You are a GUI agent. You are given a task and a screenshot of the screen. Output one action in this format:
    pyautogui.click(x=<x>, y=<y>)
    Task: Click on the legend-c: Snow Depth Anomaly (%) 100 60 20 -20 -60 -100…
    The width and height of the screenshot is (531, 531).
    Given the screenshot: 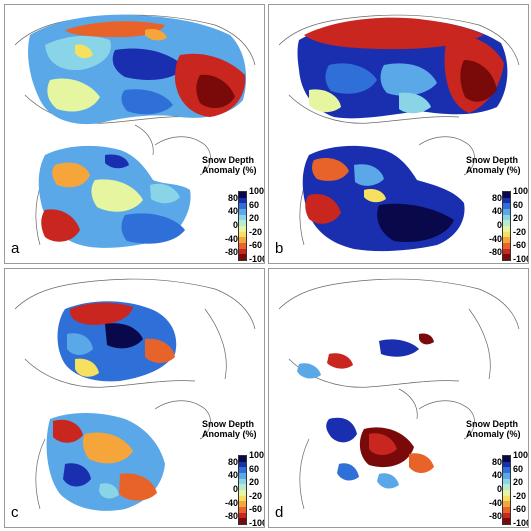 What is the action you would take?
    pyautogui.click(x=233, y=473)
    